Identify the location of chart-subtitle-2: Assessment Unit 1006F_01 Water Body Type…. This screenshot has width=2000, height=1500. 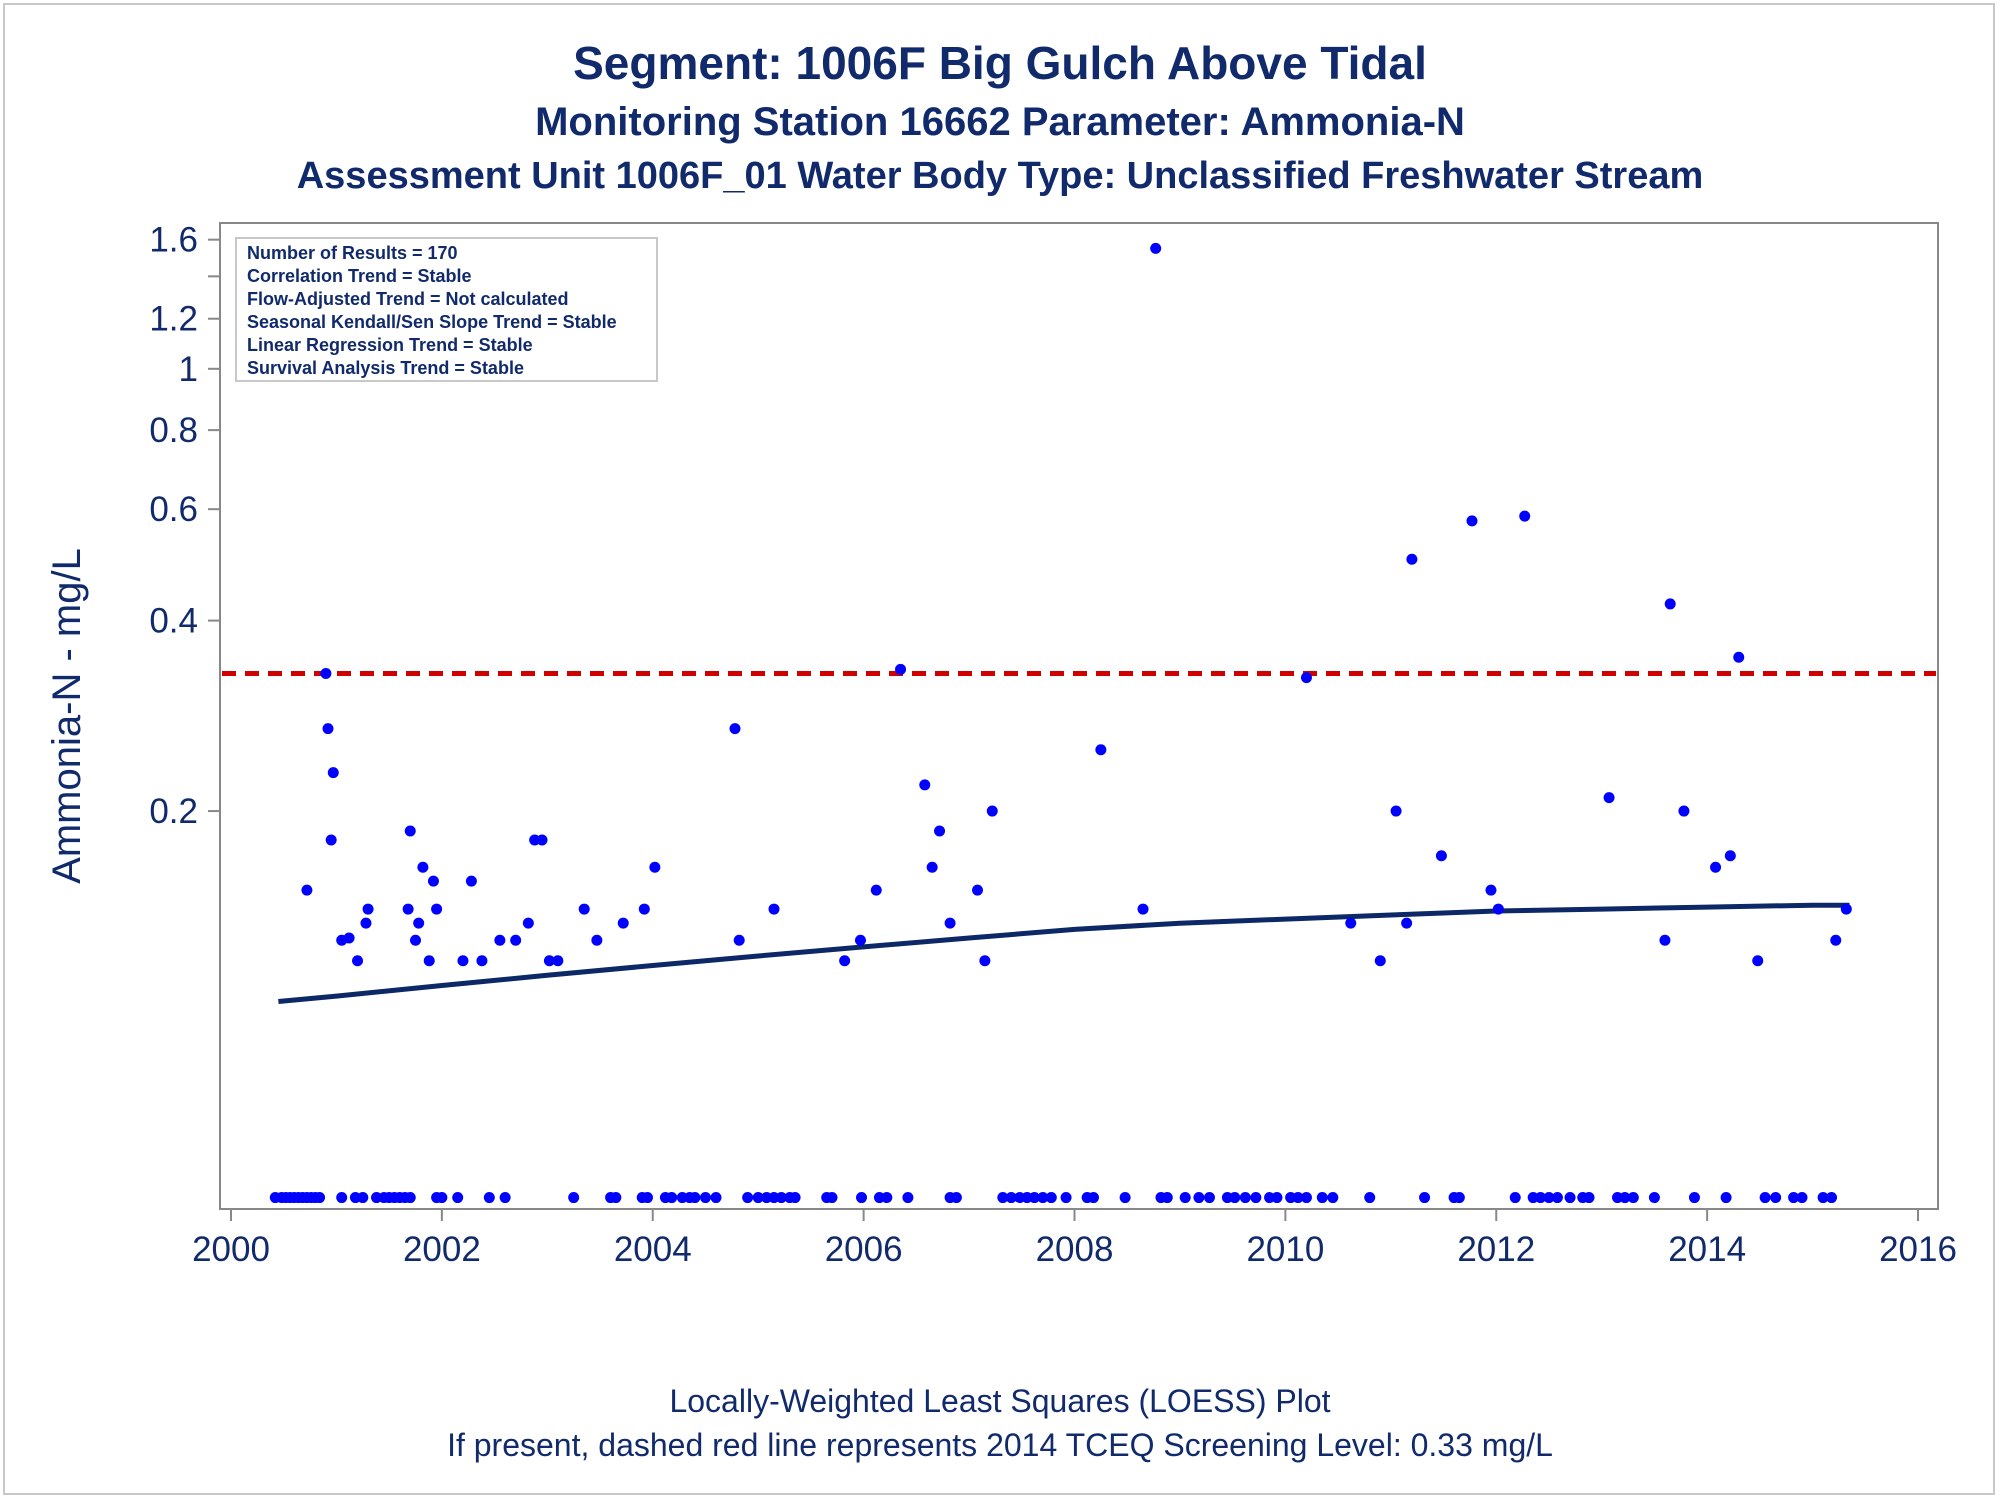
(1000, 176).